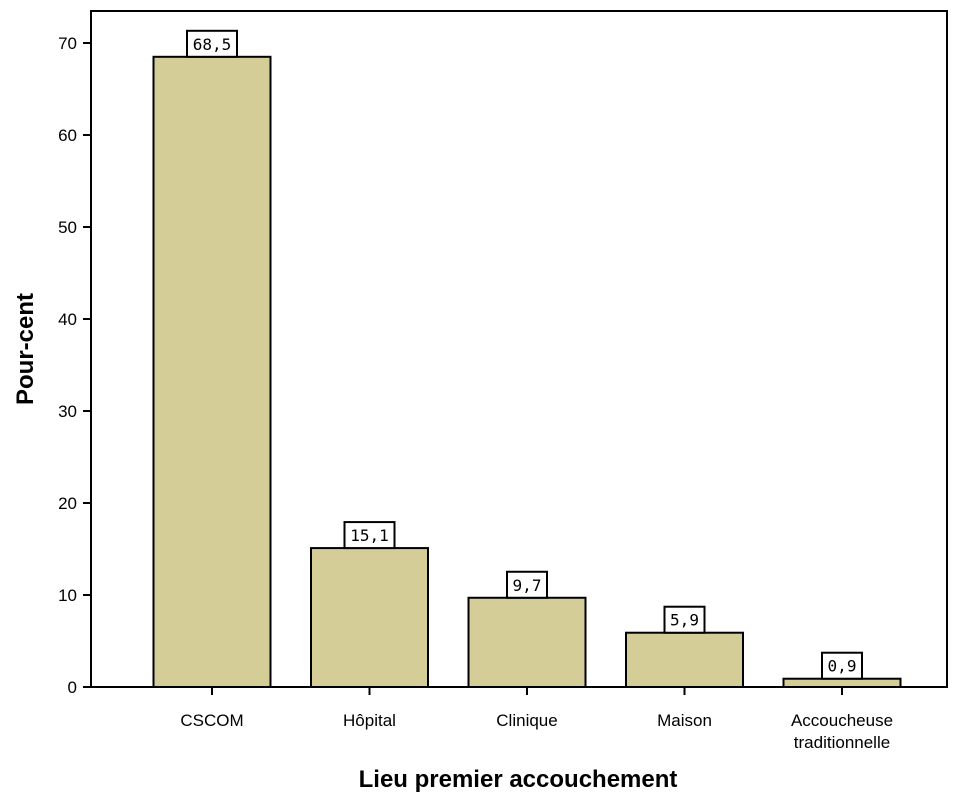 The image size is (953, 796). What do you see at coordinates (67, 135) in the screenshot?
I see `y-tick-label: 60` at bounding box center [67, 135].